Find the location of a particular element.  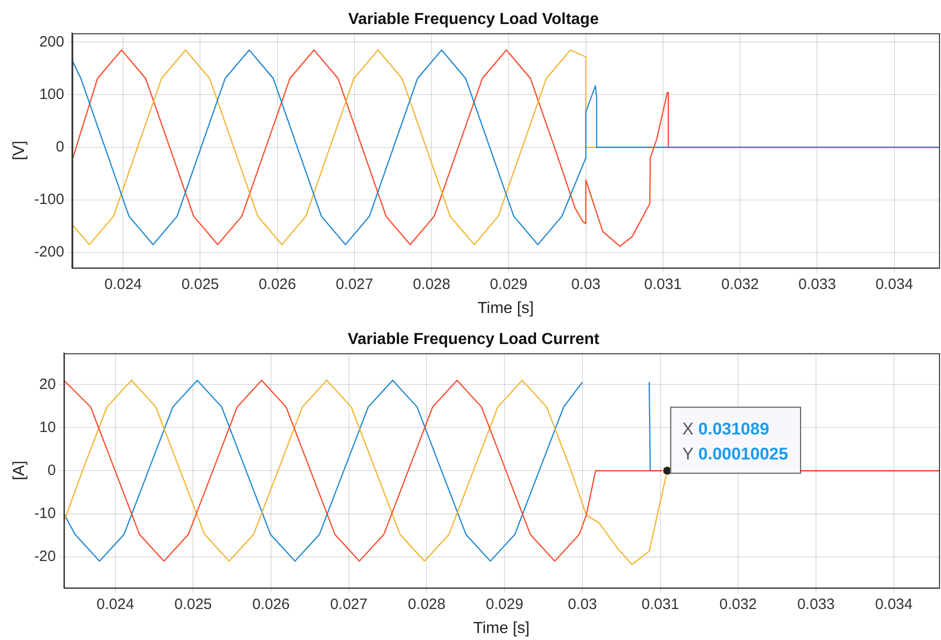

chart-title: Variable Frequency Load Current is located at coordinates (474, 339).